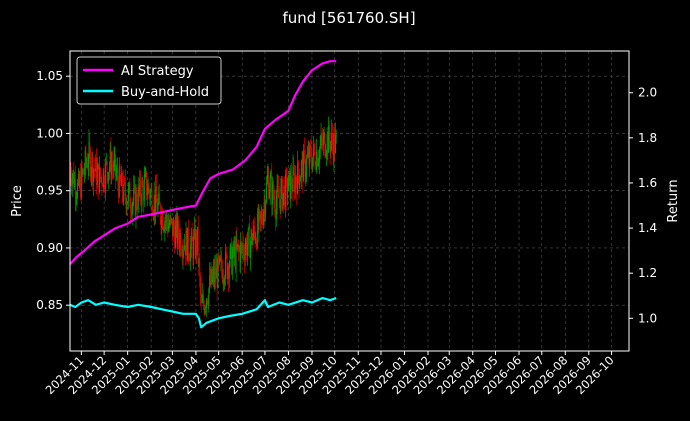 The image size is (690, 421). Describe the element at coordinates (647, 273) in the screenshot. I see `y-right-tick-label: 1.2` at that location.